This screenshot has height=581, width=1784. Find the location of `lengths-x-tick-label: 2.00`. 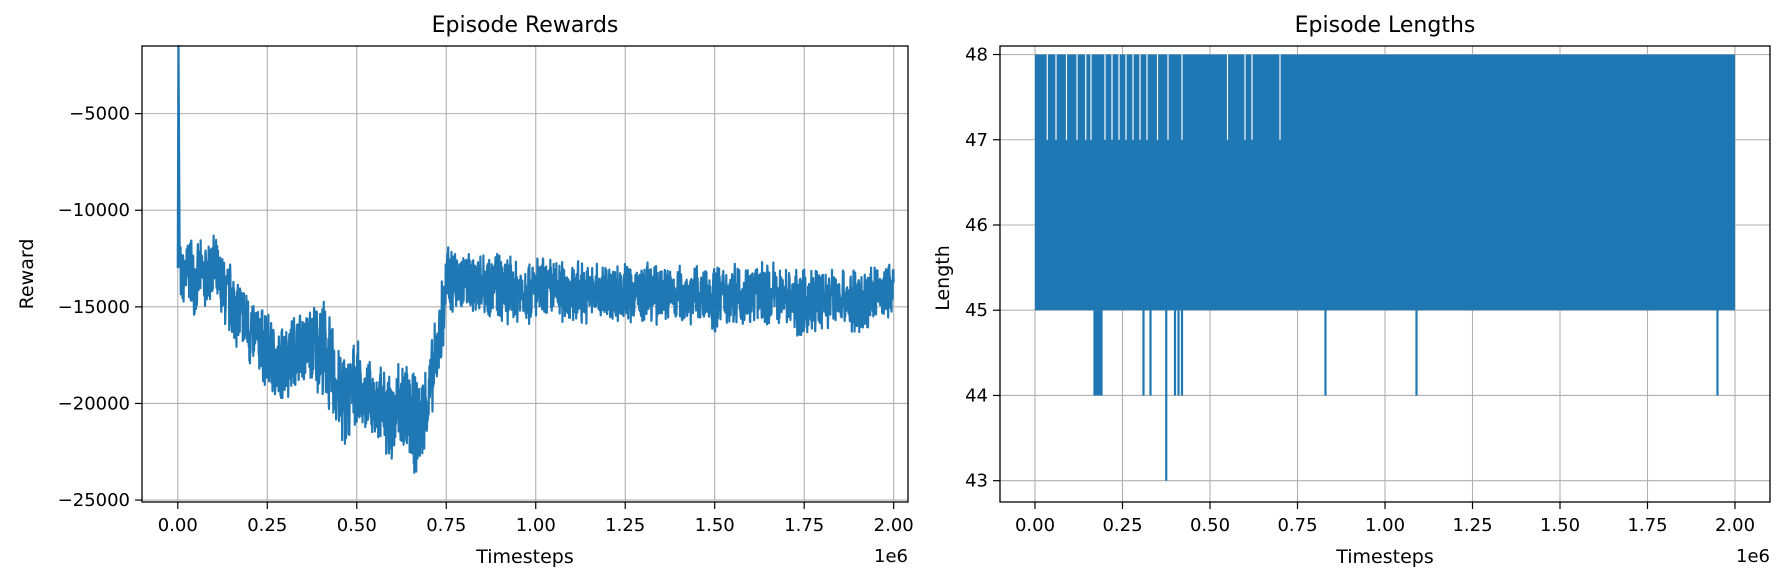

lengths-x-tick-label: 2.00 is located at coordinates (1735, 525).